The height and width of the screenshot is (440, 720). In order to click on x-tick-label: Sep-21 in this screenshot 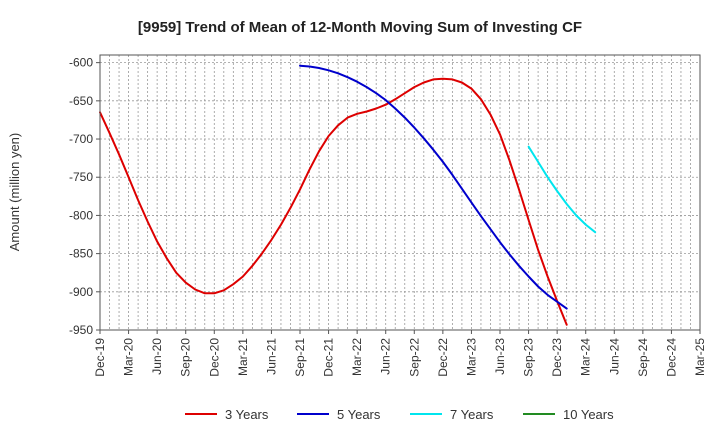, I will do `click(300, 357)`.